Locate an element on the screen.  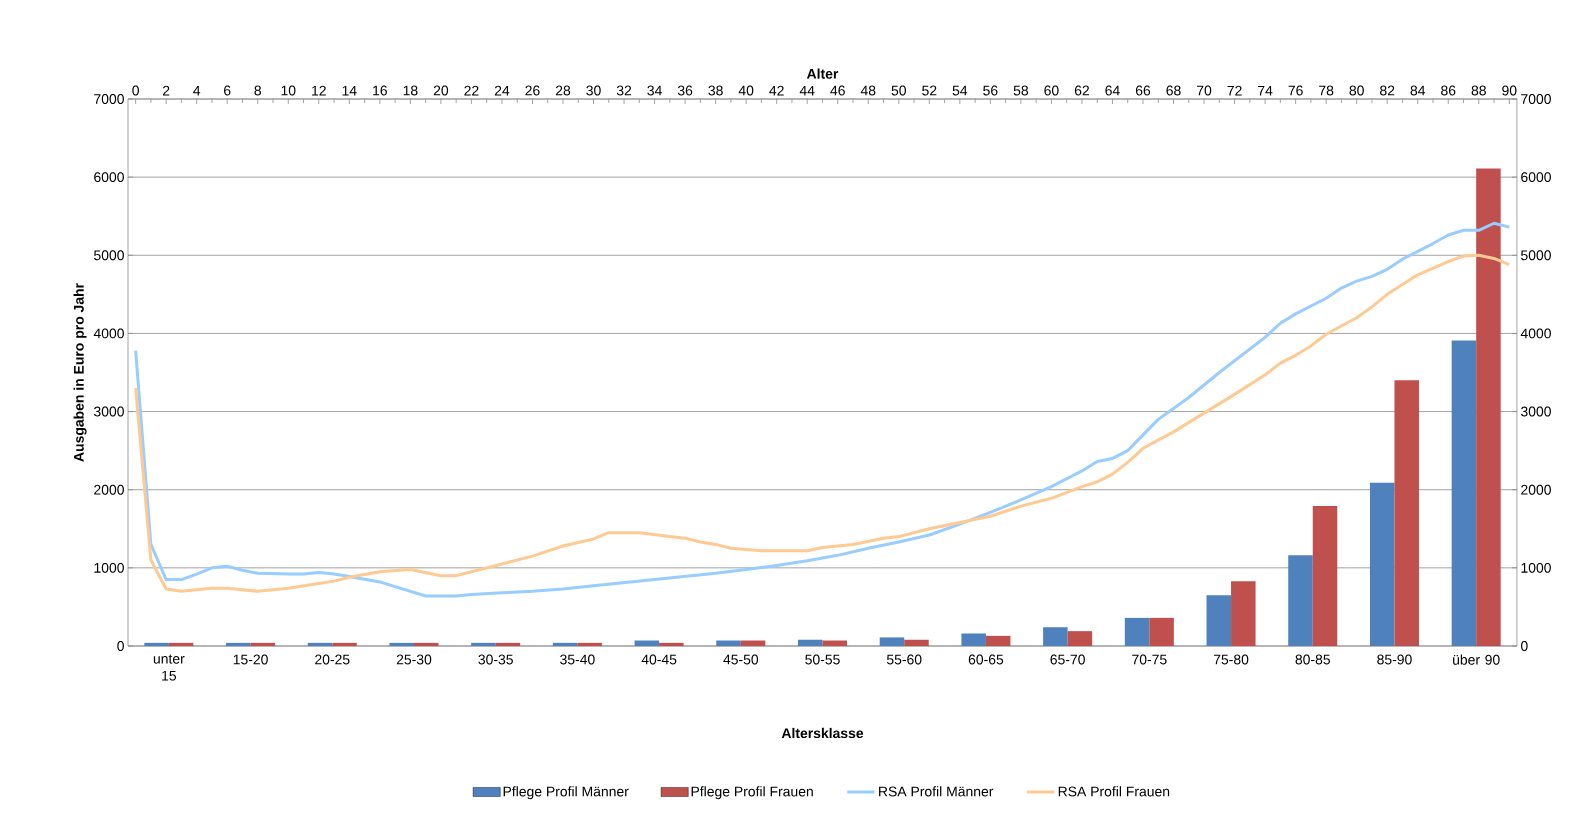
x2-tick-label: 20 is located at coordinates (441, 90).